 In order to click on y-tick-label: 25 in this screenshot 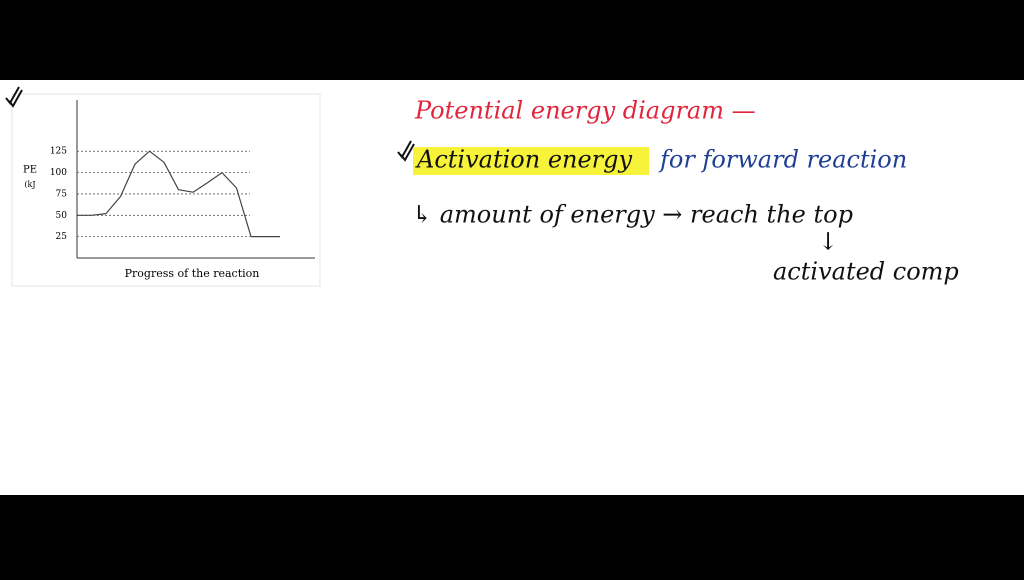, I will do `click(62, 237)`.